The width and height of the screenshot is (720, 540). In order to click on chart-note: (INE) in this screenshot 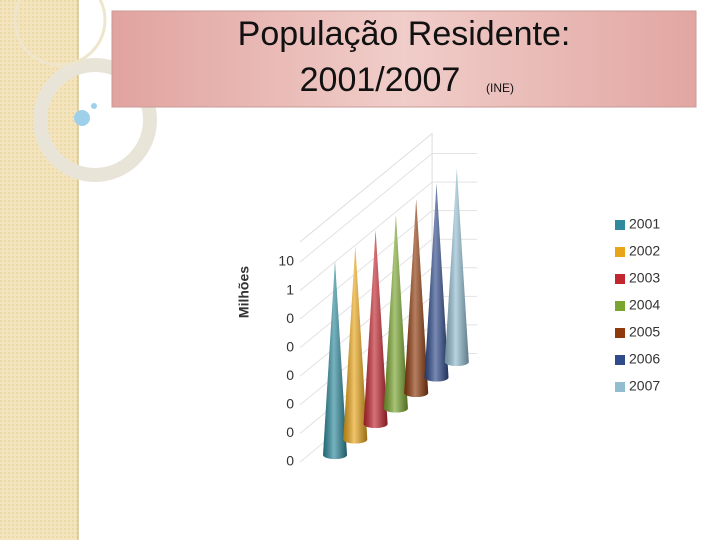, I will do `click(500, 88)`.